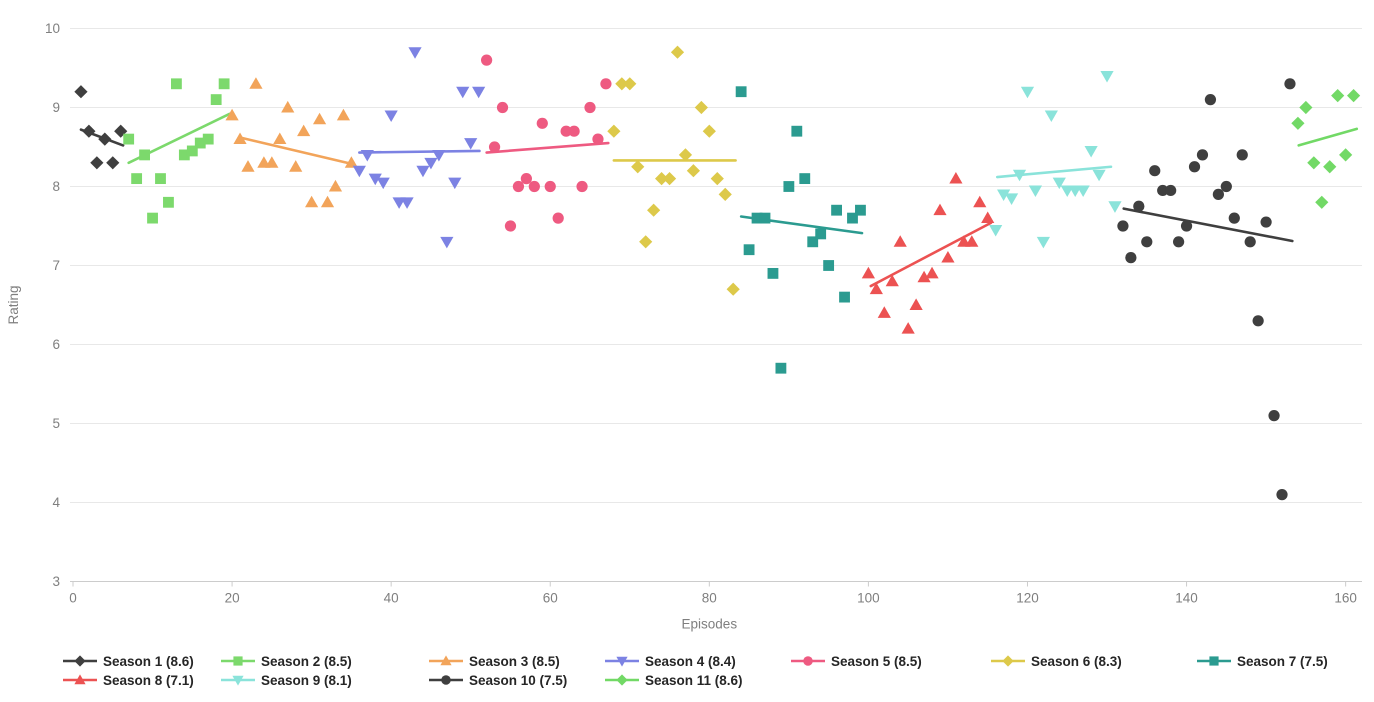  I want to click on x-tick-label-60: 60, so click(550, 598).